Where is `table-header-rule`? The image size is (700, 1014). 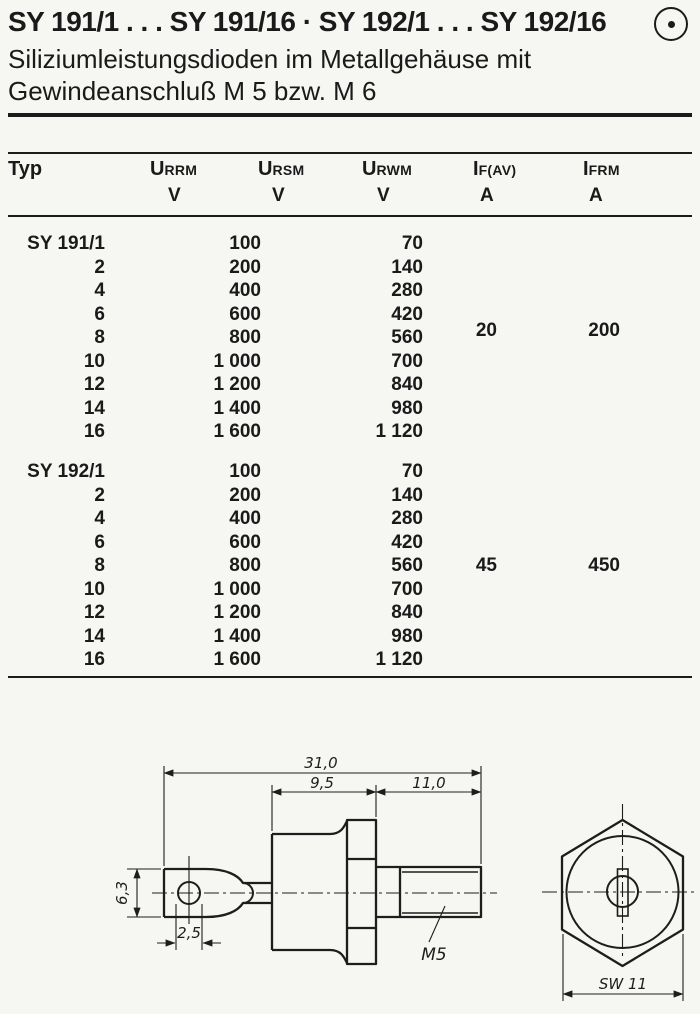 table-header-rule is located at coordinates (350, 216).